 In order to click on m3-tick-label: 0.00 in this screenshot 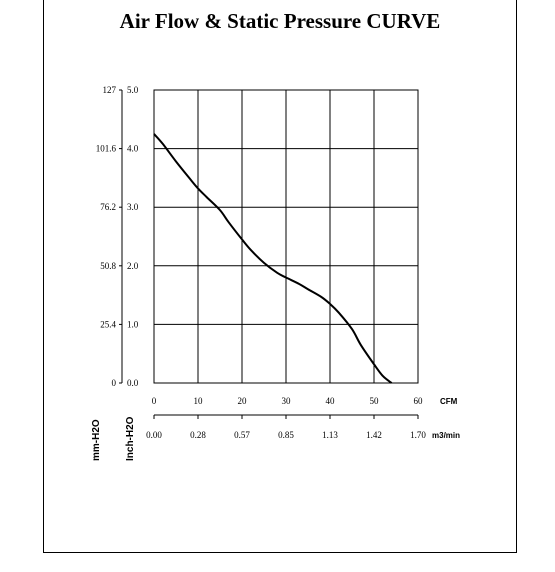, I will do `click(154, 435)`.